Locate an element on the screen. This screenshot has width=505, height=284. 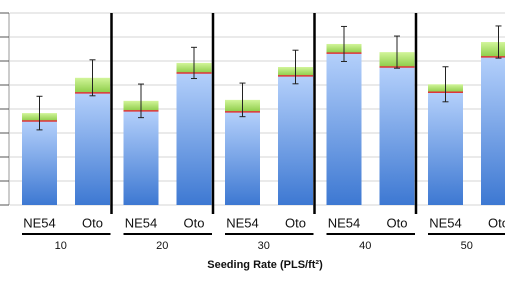
group-label: 40 is located at coordinates (365, 246).